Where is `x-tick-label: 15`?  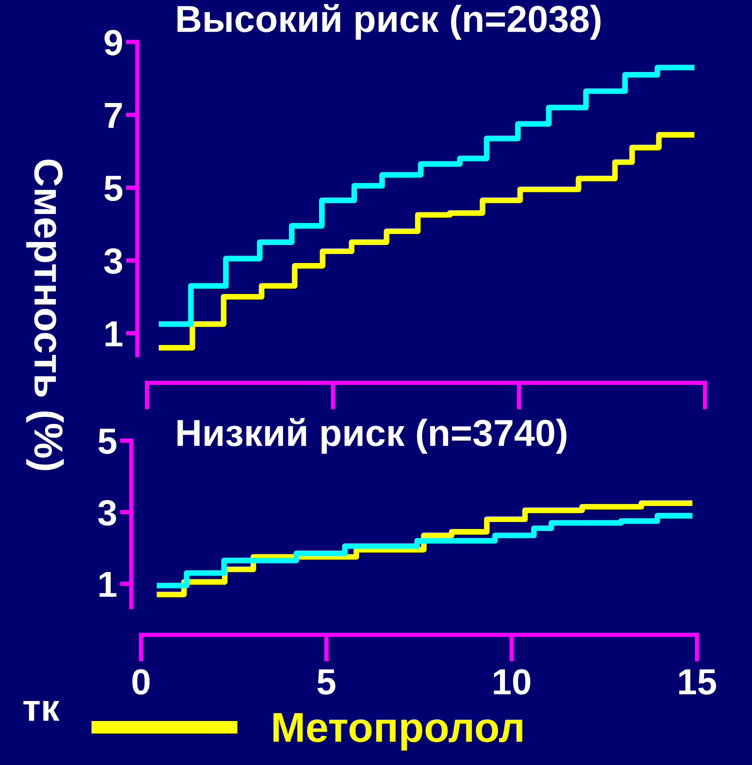
x-tick-label: 15 is located at coordinates (697, 682).